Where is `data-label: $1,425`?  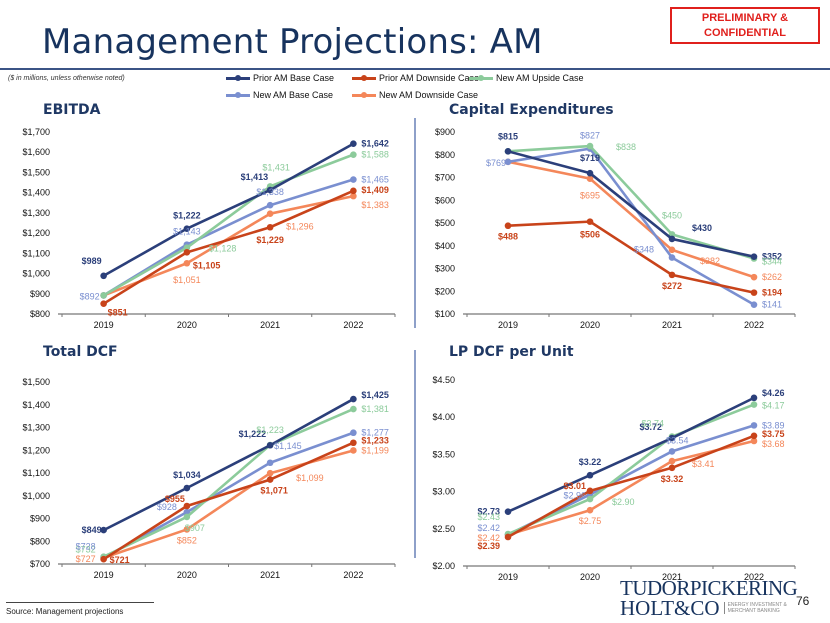 data-label: $1,425 is located at coordinates (375, 395).